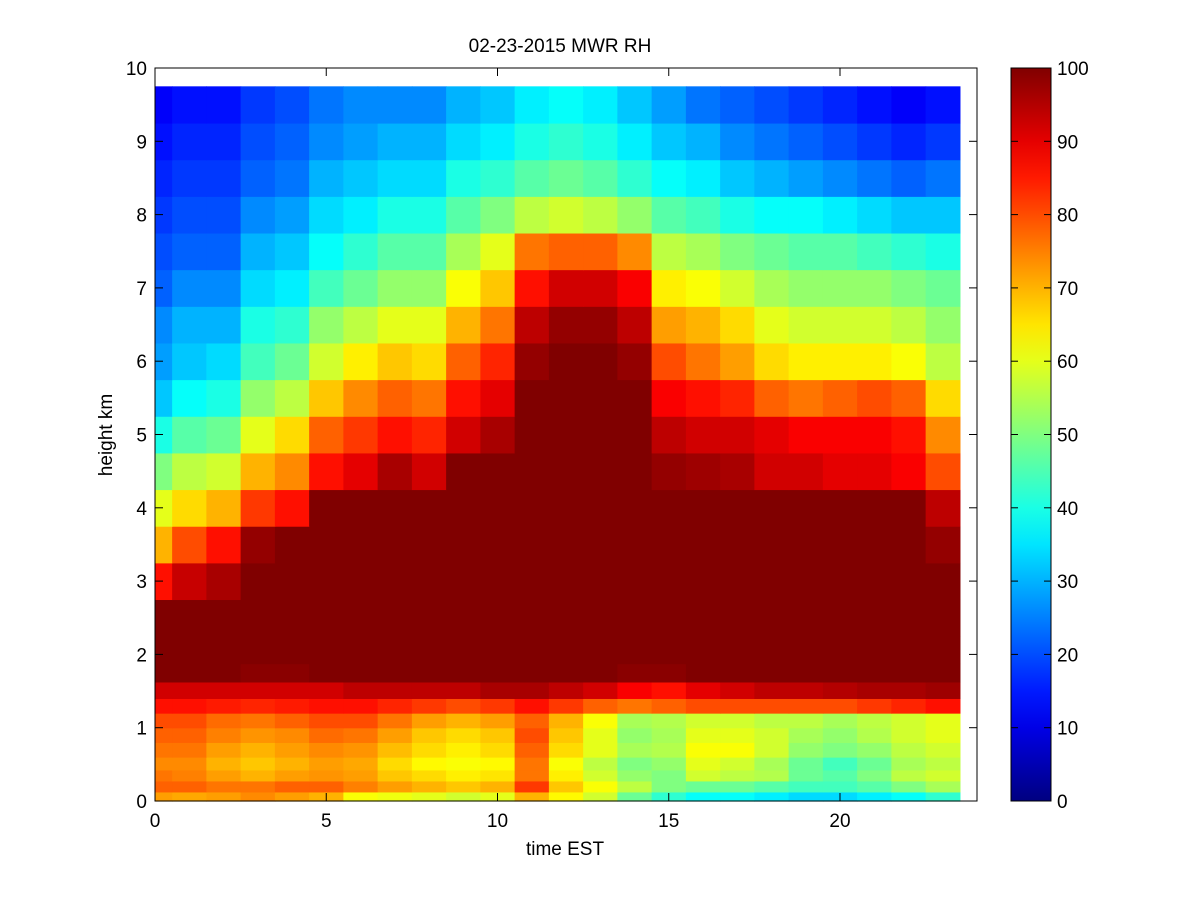  Describe the element at coordinates (141, 802) in the screenshot. I see `y-tick-label: 0` at that location.